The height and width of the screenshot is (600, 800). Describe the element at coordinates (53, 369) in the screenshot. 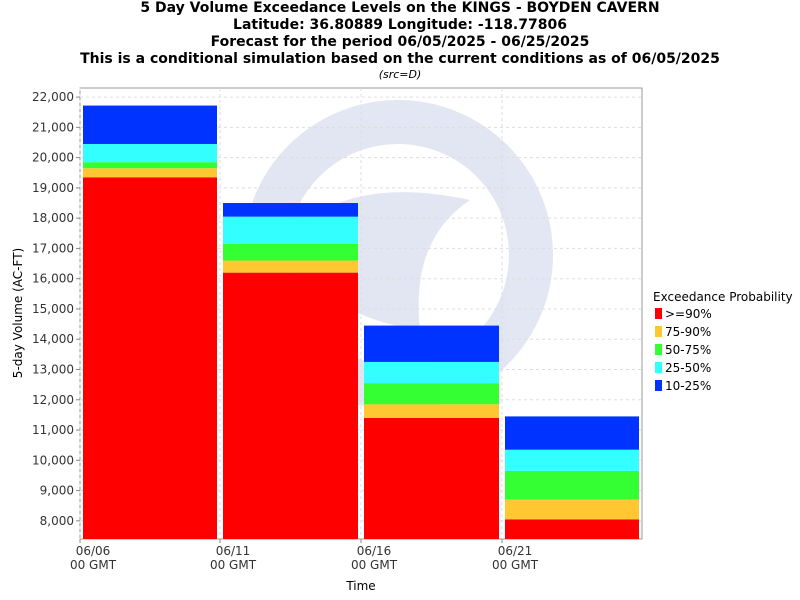

I see `y-tick-label: 13,000` at that location.